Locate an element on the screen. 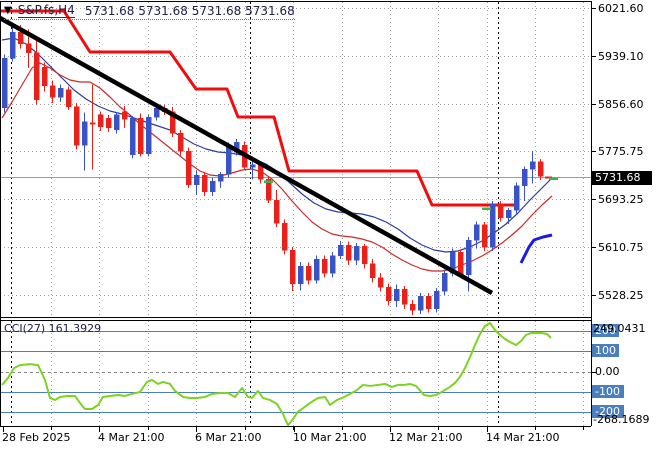  price-axis is located at coordinates (626, 225).